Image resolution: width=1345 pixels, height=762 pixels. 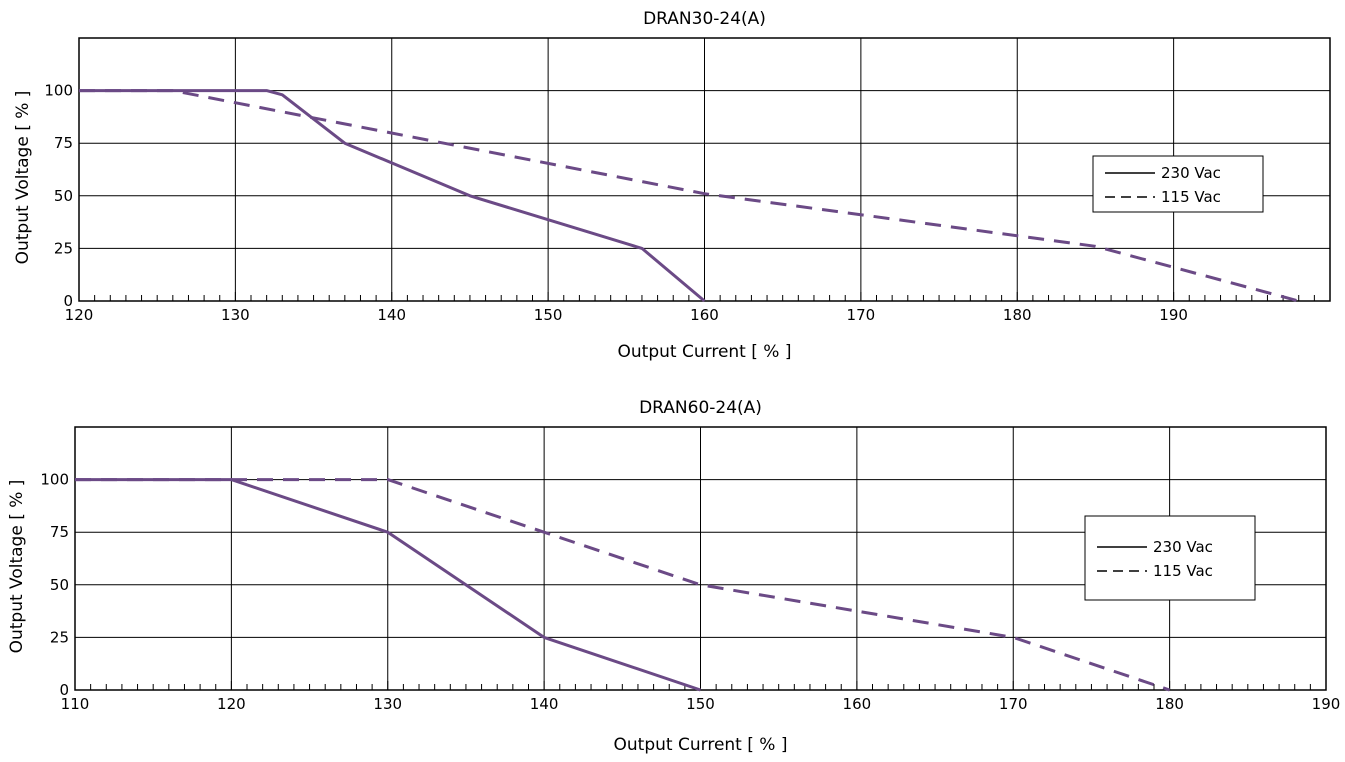 I want to click on series-line-solid, so click(x=392, y=196).